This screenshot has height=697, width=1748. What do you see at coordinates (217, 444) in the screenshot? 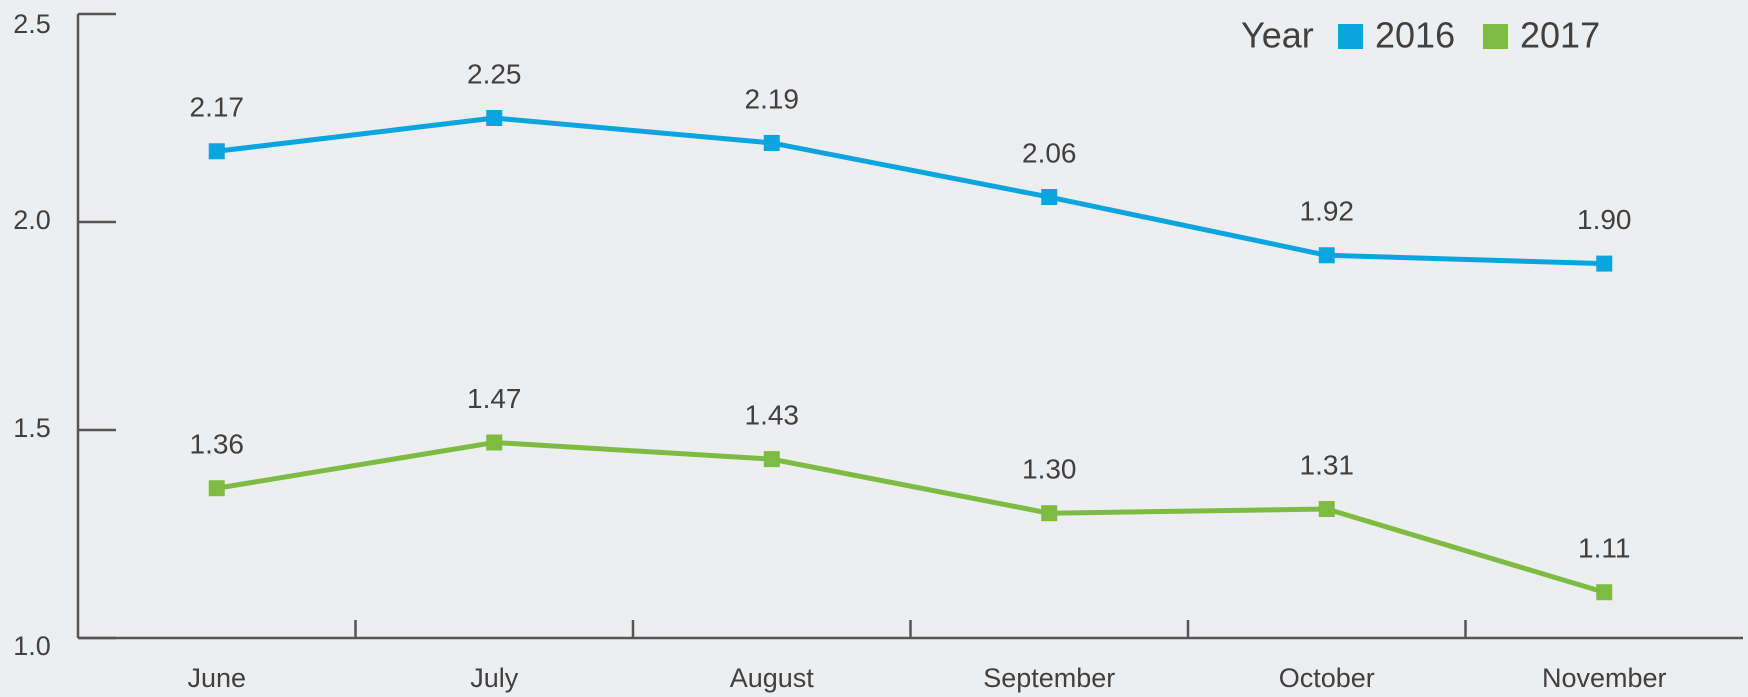
I see `data-label: 1.36` at bounding box center [217, 444].